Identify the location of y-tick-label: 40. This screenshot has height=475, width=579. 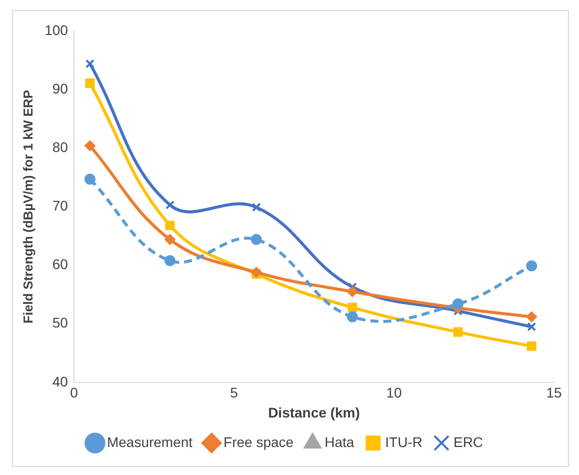
(60, 381).